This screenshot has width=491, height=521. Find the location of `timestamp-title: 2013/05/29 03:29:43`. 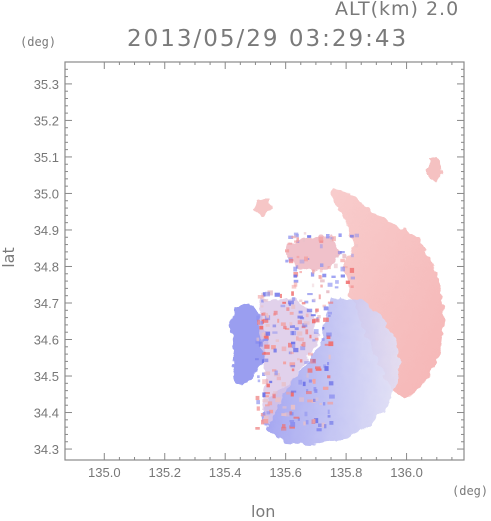

timestamp-title: 2013/05/29 03:29:43 is located at coordinates (268, 39).